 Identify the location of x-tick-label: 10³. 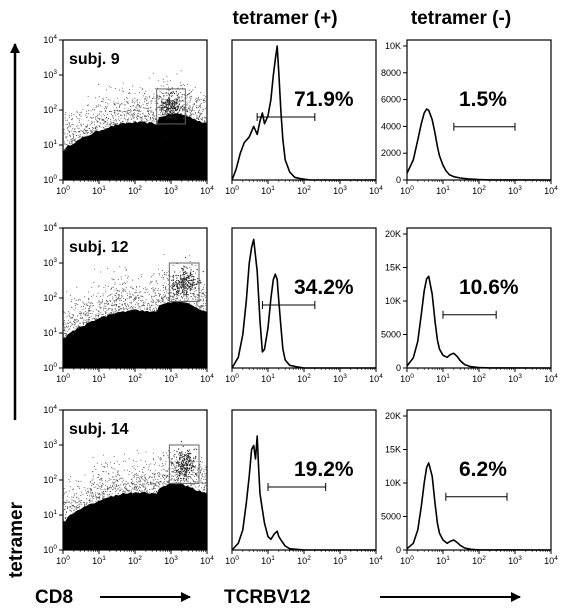
(171, 560).